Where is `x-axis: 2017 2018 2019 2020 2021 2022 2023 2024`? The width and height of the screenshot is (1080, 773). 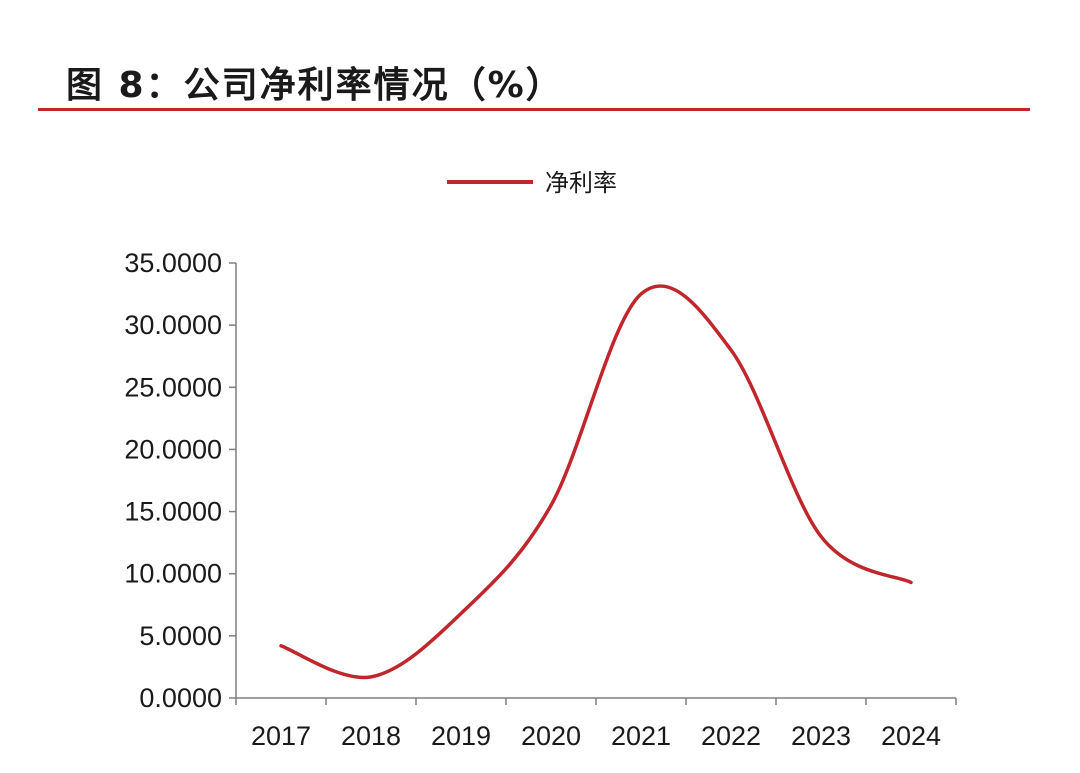
x-axis: 2017 2018 2019 2020 2021 2022 2023 2024 is located at coordinates (596, 724).